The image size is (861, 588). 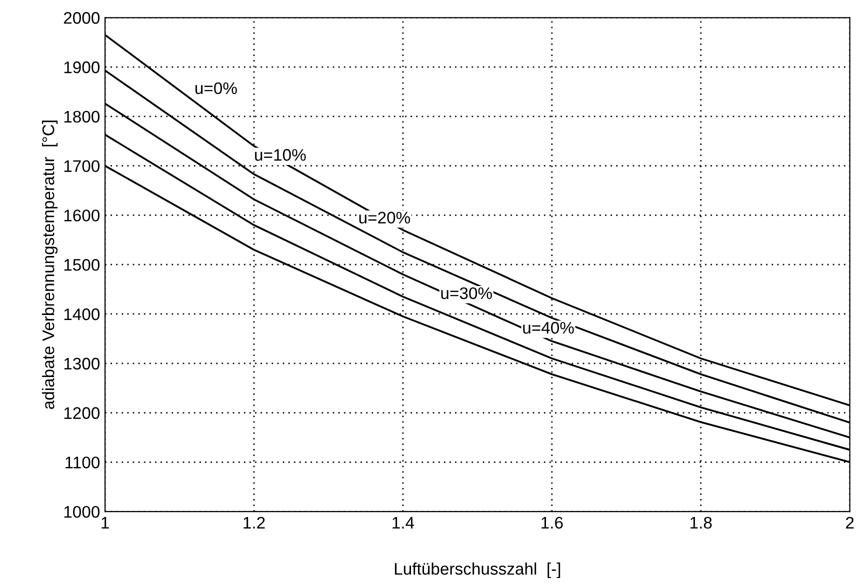 What do you see at coordinates (403, 522) in the screenshot?
I see `x-tick-label: 1.4` at bounding box center [403, 522].